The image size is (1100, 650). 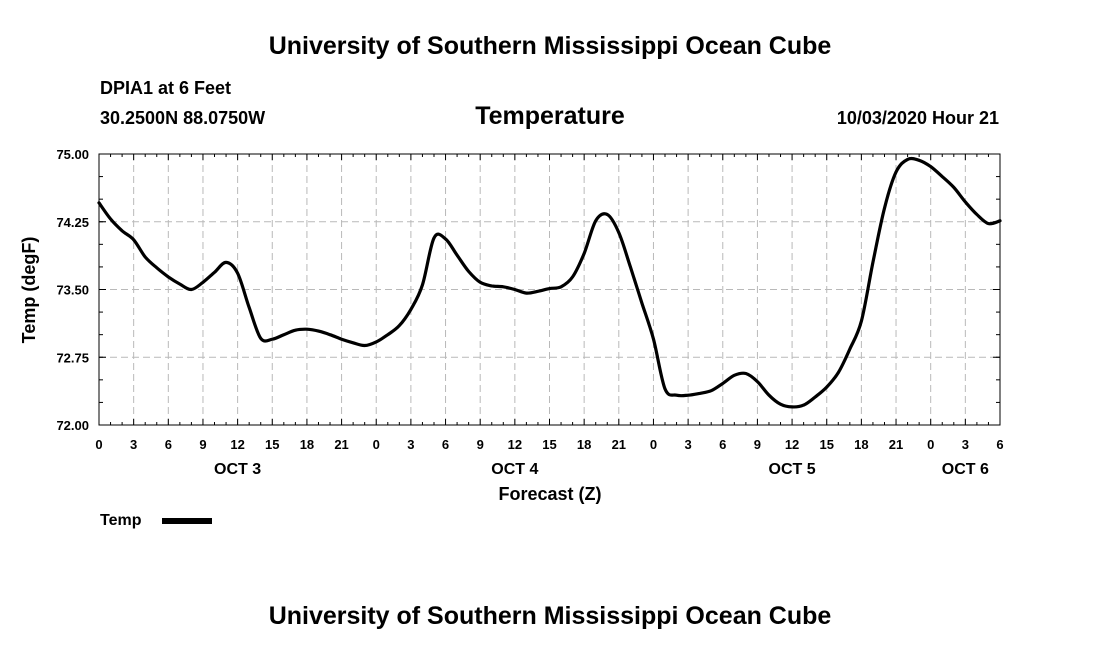 I want to click on y-axis-label: Temp (degF), so click(x=29, y=290).